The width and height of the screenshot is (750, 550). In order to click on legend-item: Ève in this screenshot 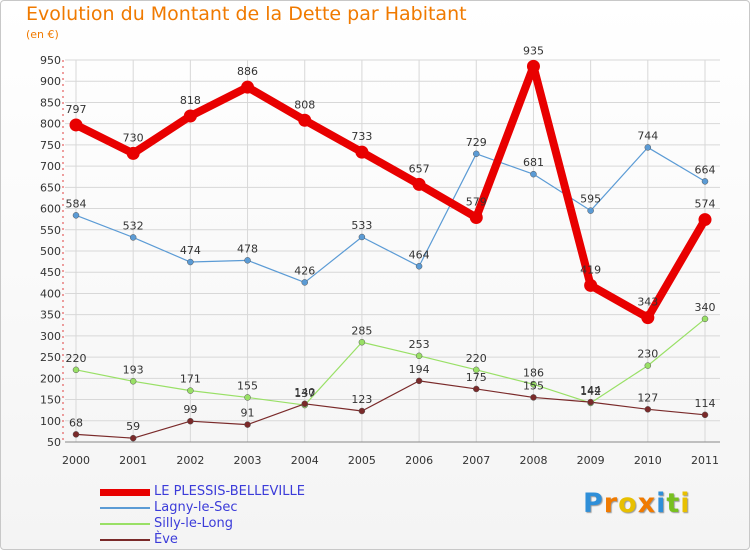, I will do `click(250, 540)`.